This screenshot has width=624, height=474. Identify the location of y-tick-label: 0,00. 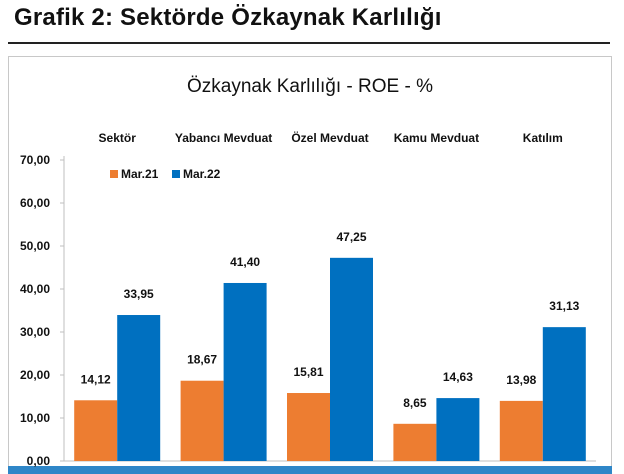
(39, 461).